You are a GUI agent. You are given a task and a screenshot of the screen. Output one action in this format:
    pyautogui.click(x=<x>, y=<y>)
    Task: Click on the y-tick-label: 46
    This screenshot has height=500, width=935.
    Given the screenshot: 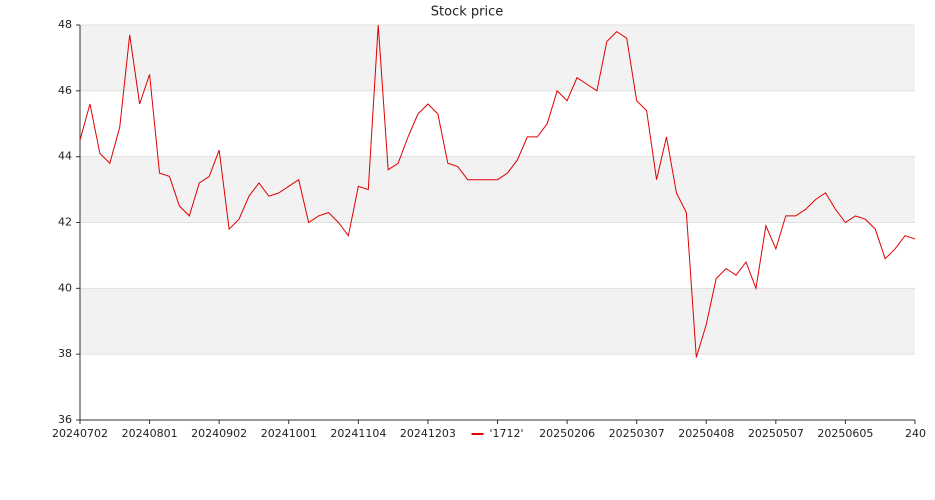 What is the action you would take?
    pyautogui.click(x=65, y=90)
    